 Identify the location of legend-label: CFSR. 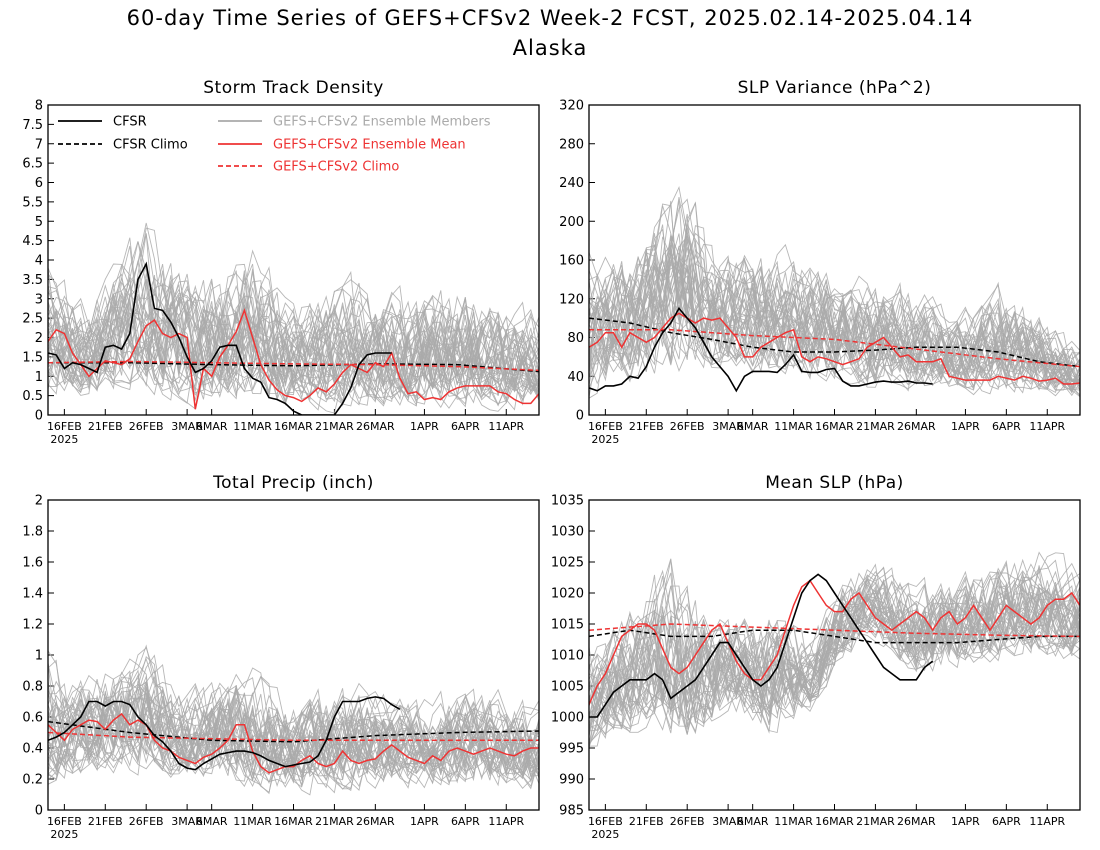
(130, 122).